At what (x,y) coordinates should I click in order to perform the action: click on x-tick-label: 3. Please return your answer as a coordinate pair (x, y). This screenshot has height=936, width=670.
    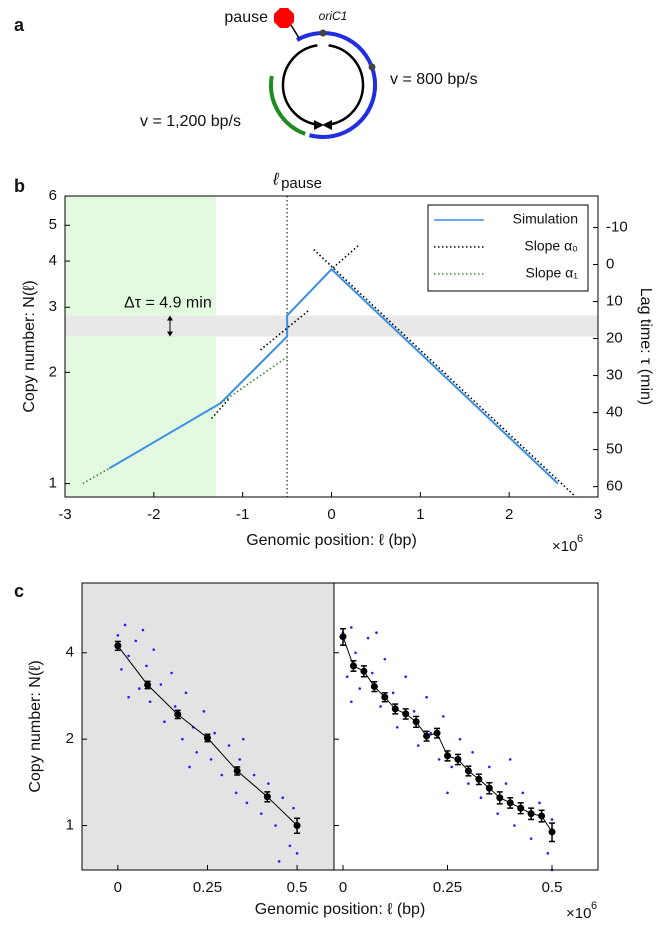
    Looking at the image, I should click on (598, 514).